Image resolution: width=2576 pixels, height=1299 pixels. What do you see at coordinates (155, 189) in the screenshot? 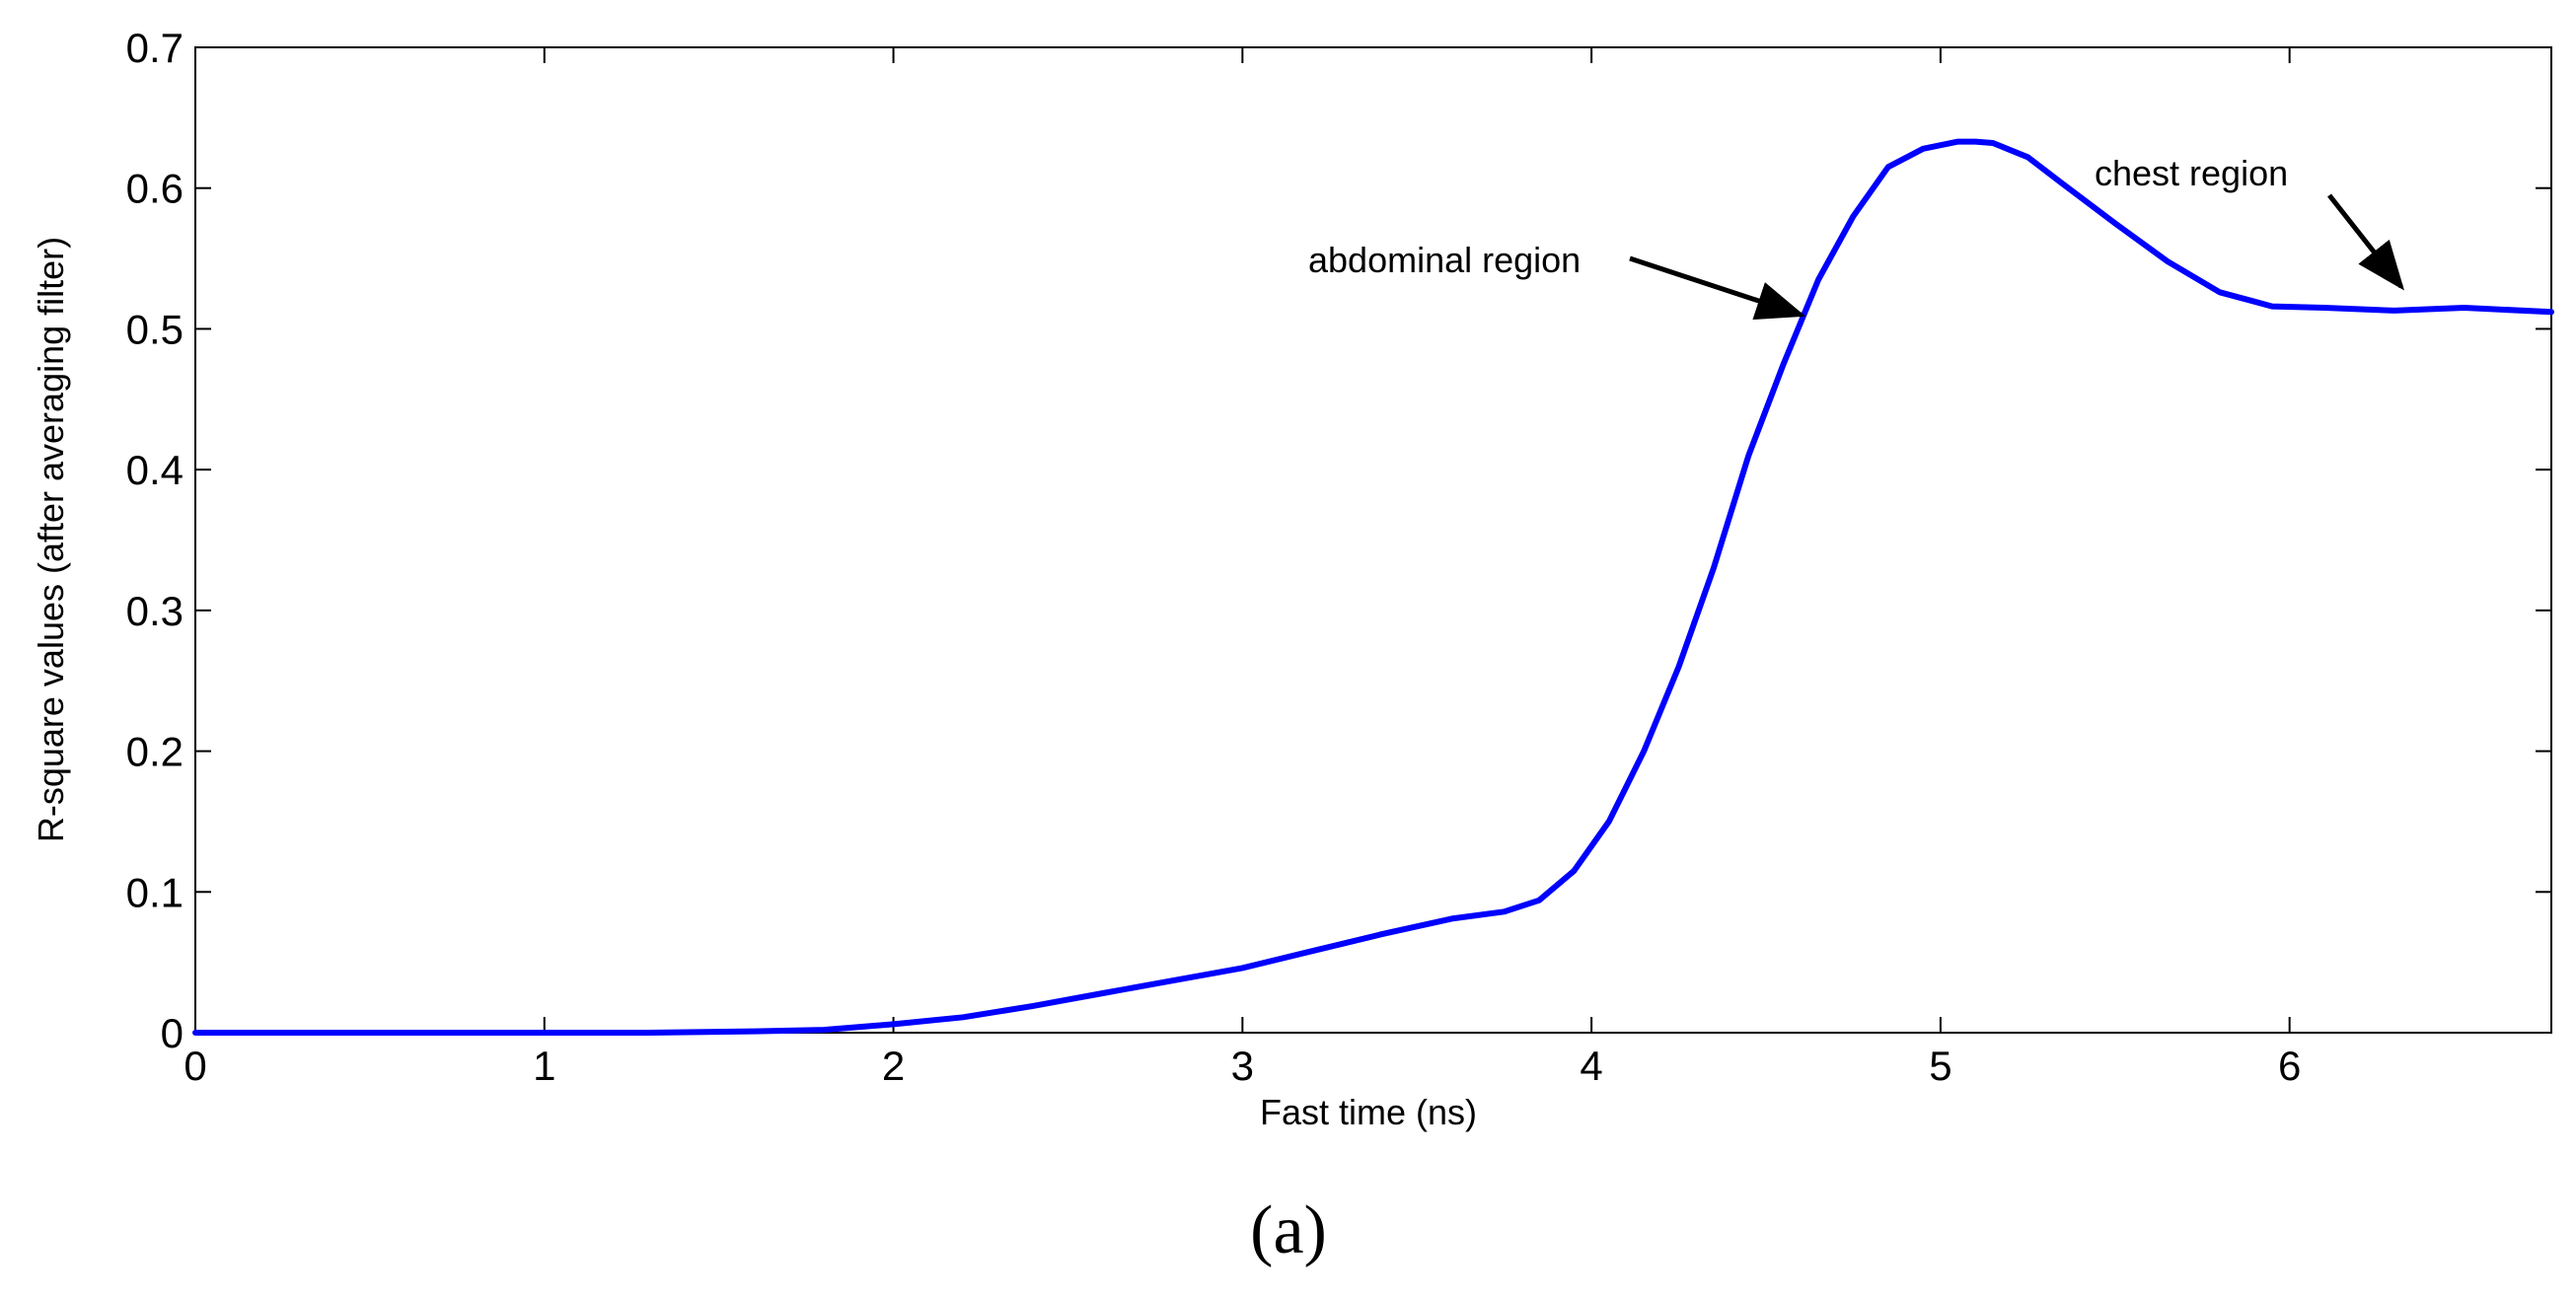
I see `y-tick-label: 0.6` at bounding box center [155, 189].